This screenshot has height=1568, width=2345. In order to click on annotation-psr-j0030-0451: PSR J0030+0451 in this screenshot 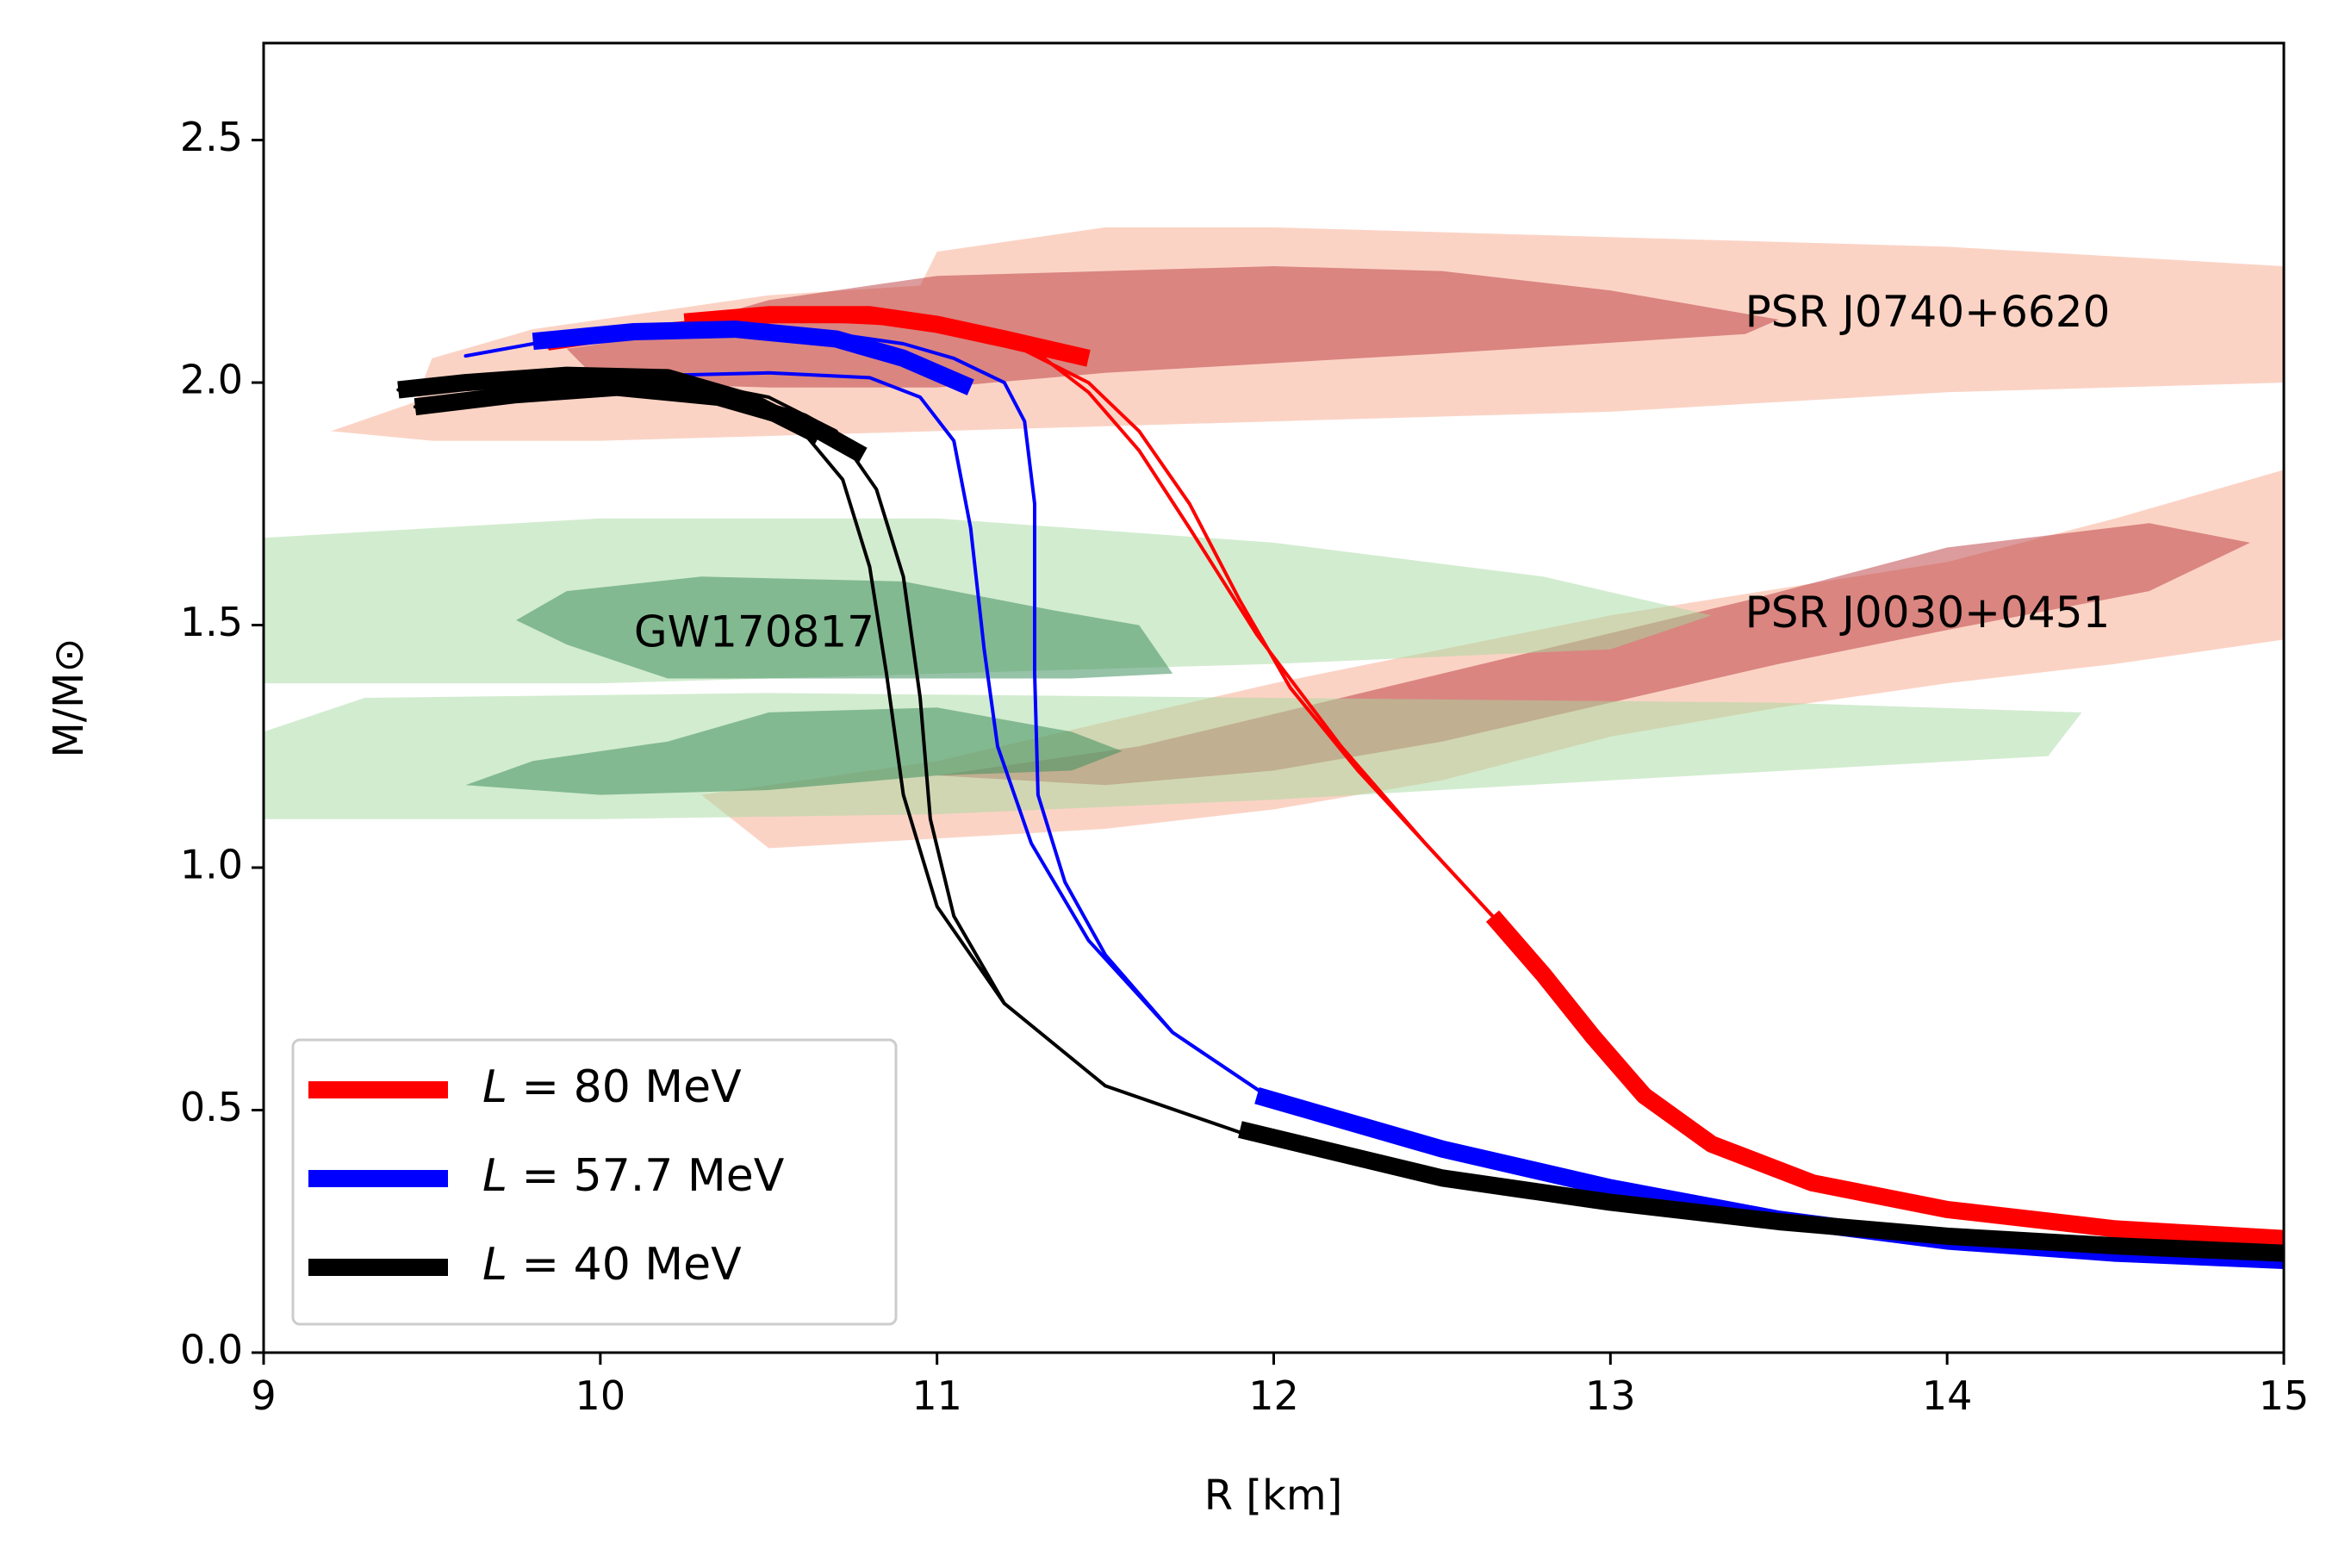, I will do `click(1928, 613)`.